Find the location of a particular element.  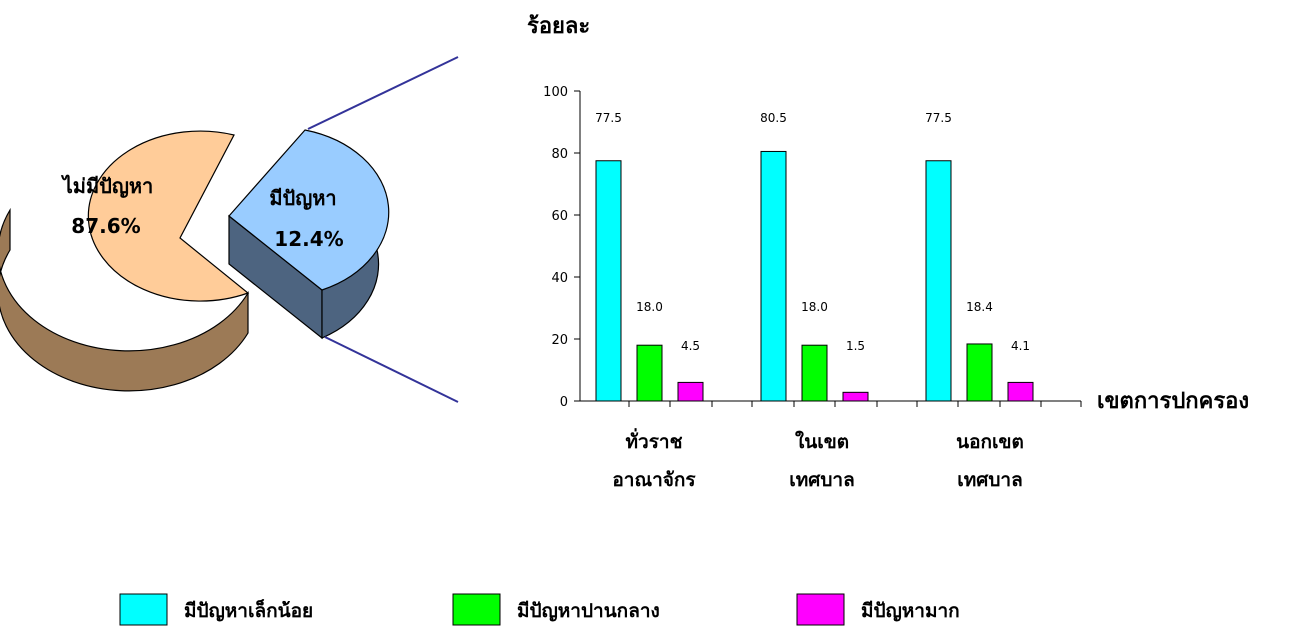

x-category-label: ในเขต is located at coordinates (822, 441).